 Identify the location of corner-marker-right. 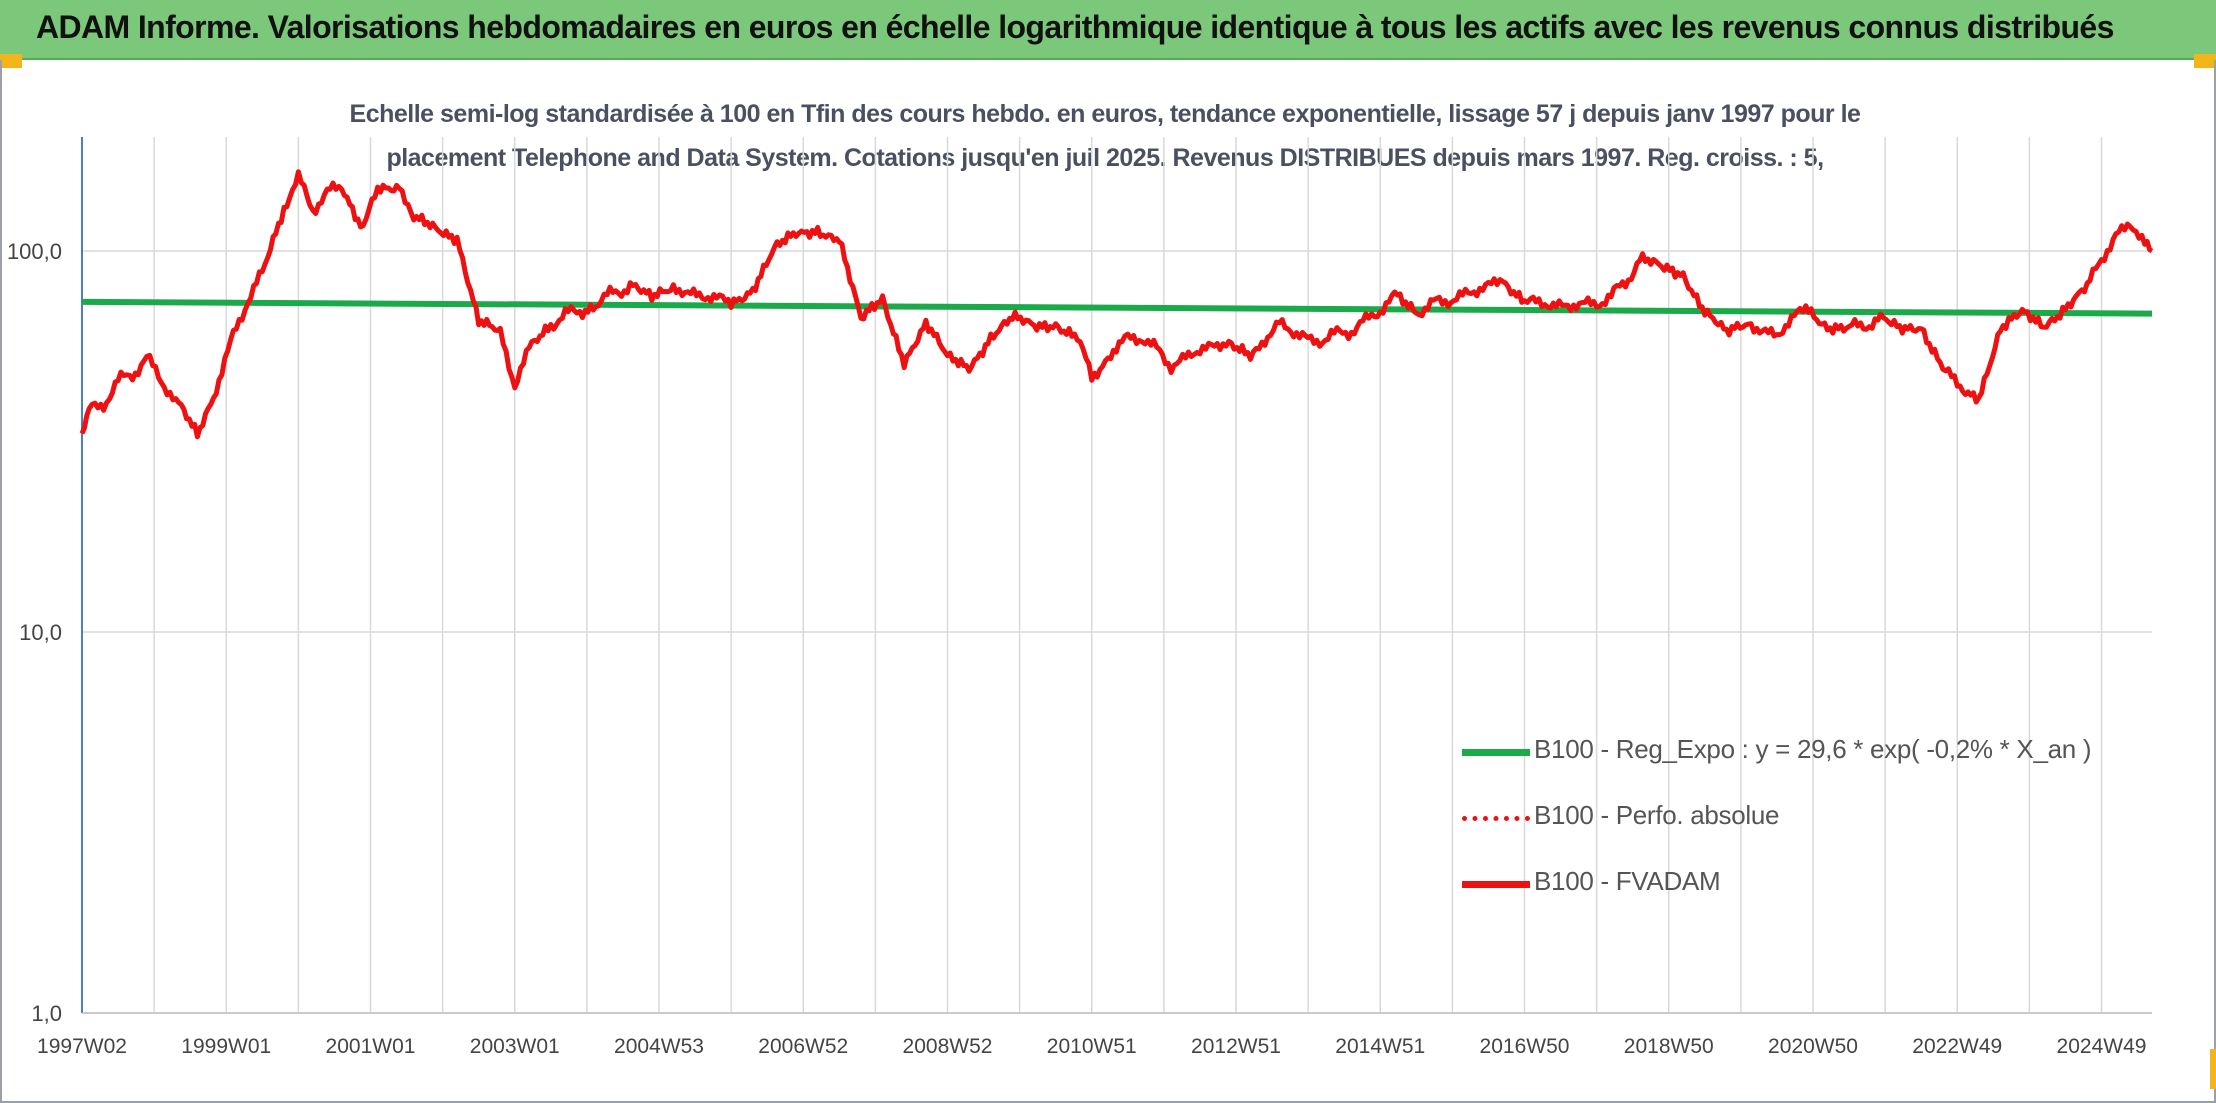
(2205, 61).